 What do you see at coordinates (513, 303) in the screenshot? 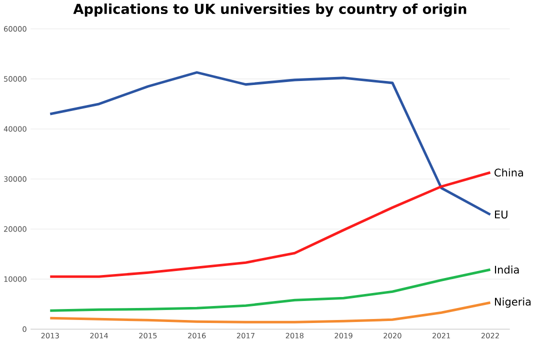
I see `series-label: Nigeria` at bounding box center [513, 303].